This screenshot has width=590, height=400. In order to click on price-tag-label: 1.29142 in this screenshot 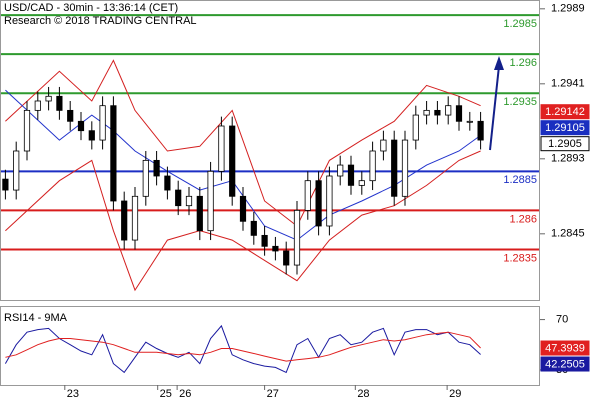, I will do `click(565, 112)`.